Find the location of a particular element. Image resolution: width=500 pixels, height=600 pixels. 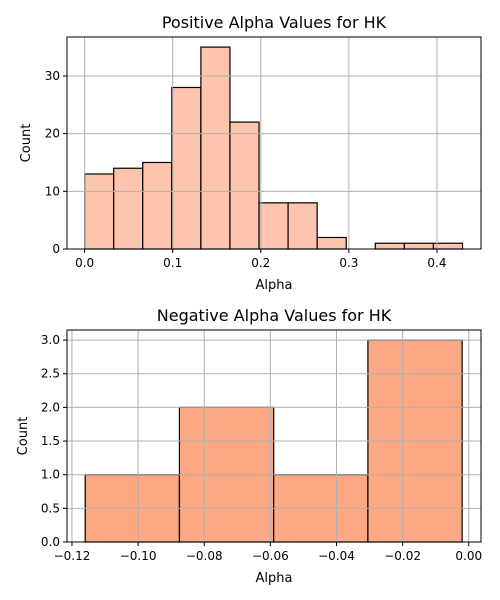

y-tick-label: 10 is located at coordinates (52, 191).